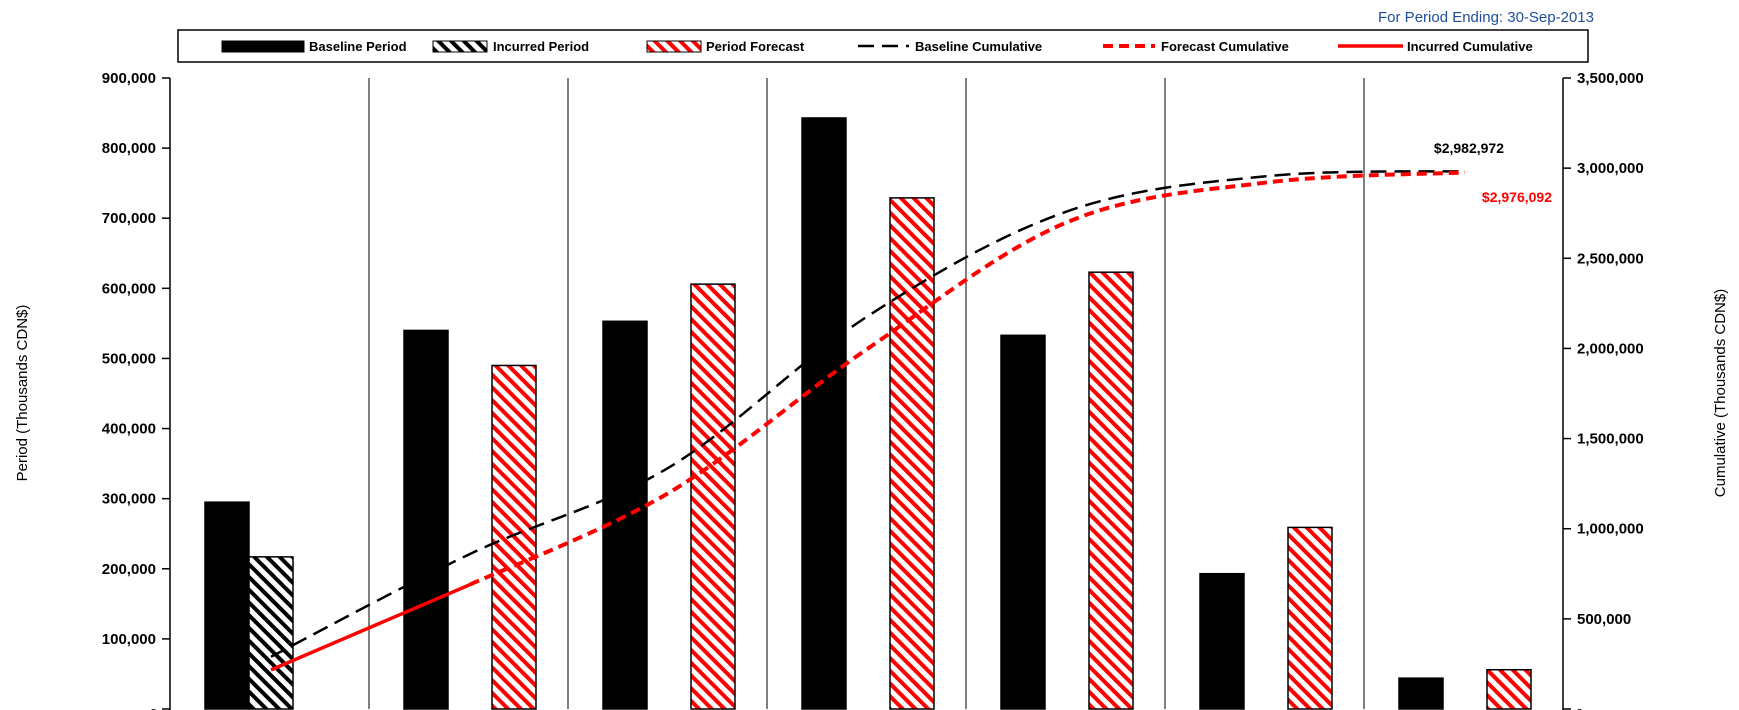 The width and height of the screenshot is (1739, 710). What do you see at coordinates (1610, 348) in the screenshot?
I see `right-tick-label: 2,000,000` at bounding box center [1610, 348].